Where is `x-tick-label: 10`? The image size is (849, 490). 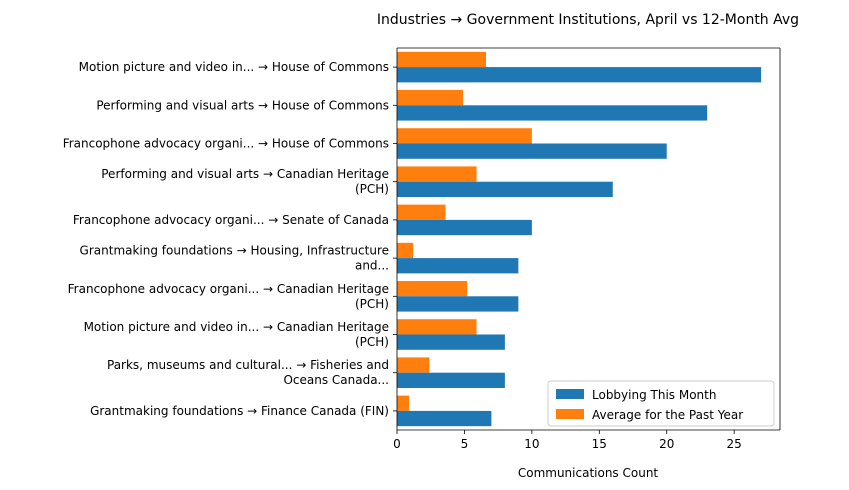
x-tick-label: 10 is located at coordinates (531, 444).